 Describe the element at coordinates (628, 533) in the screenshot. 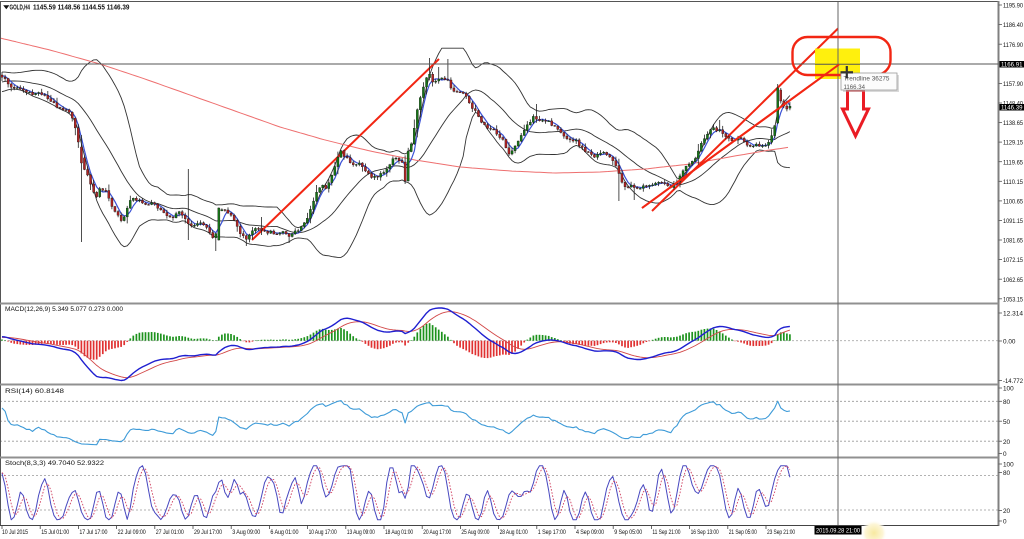

I see `svg-text: 9 Sep 05:00` at that location.